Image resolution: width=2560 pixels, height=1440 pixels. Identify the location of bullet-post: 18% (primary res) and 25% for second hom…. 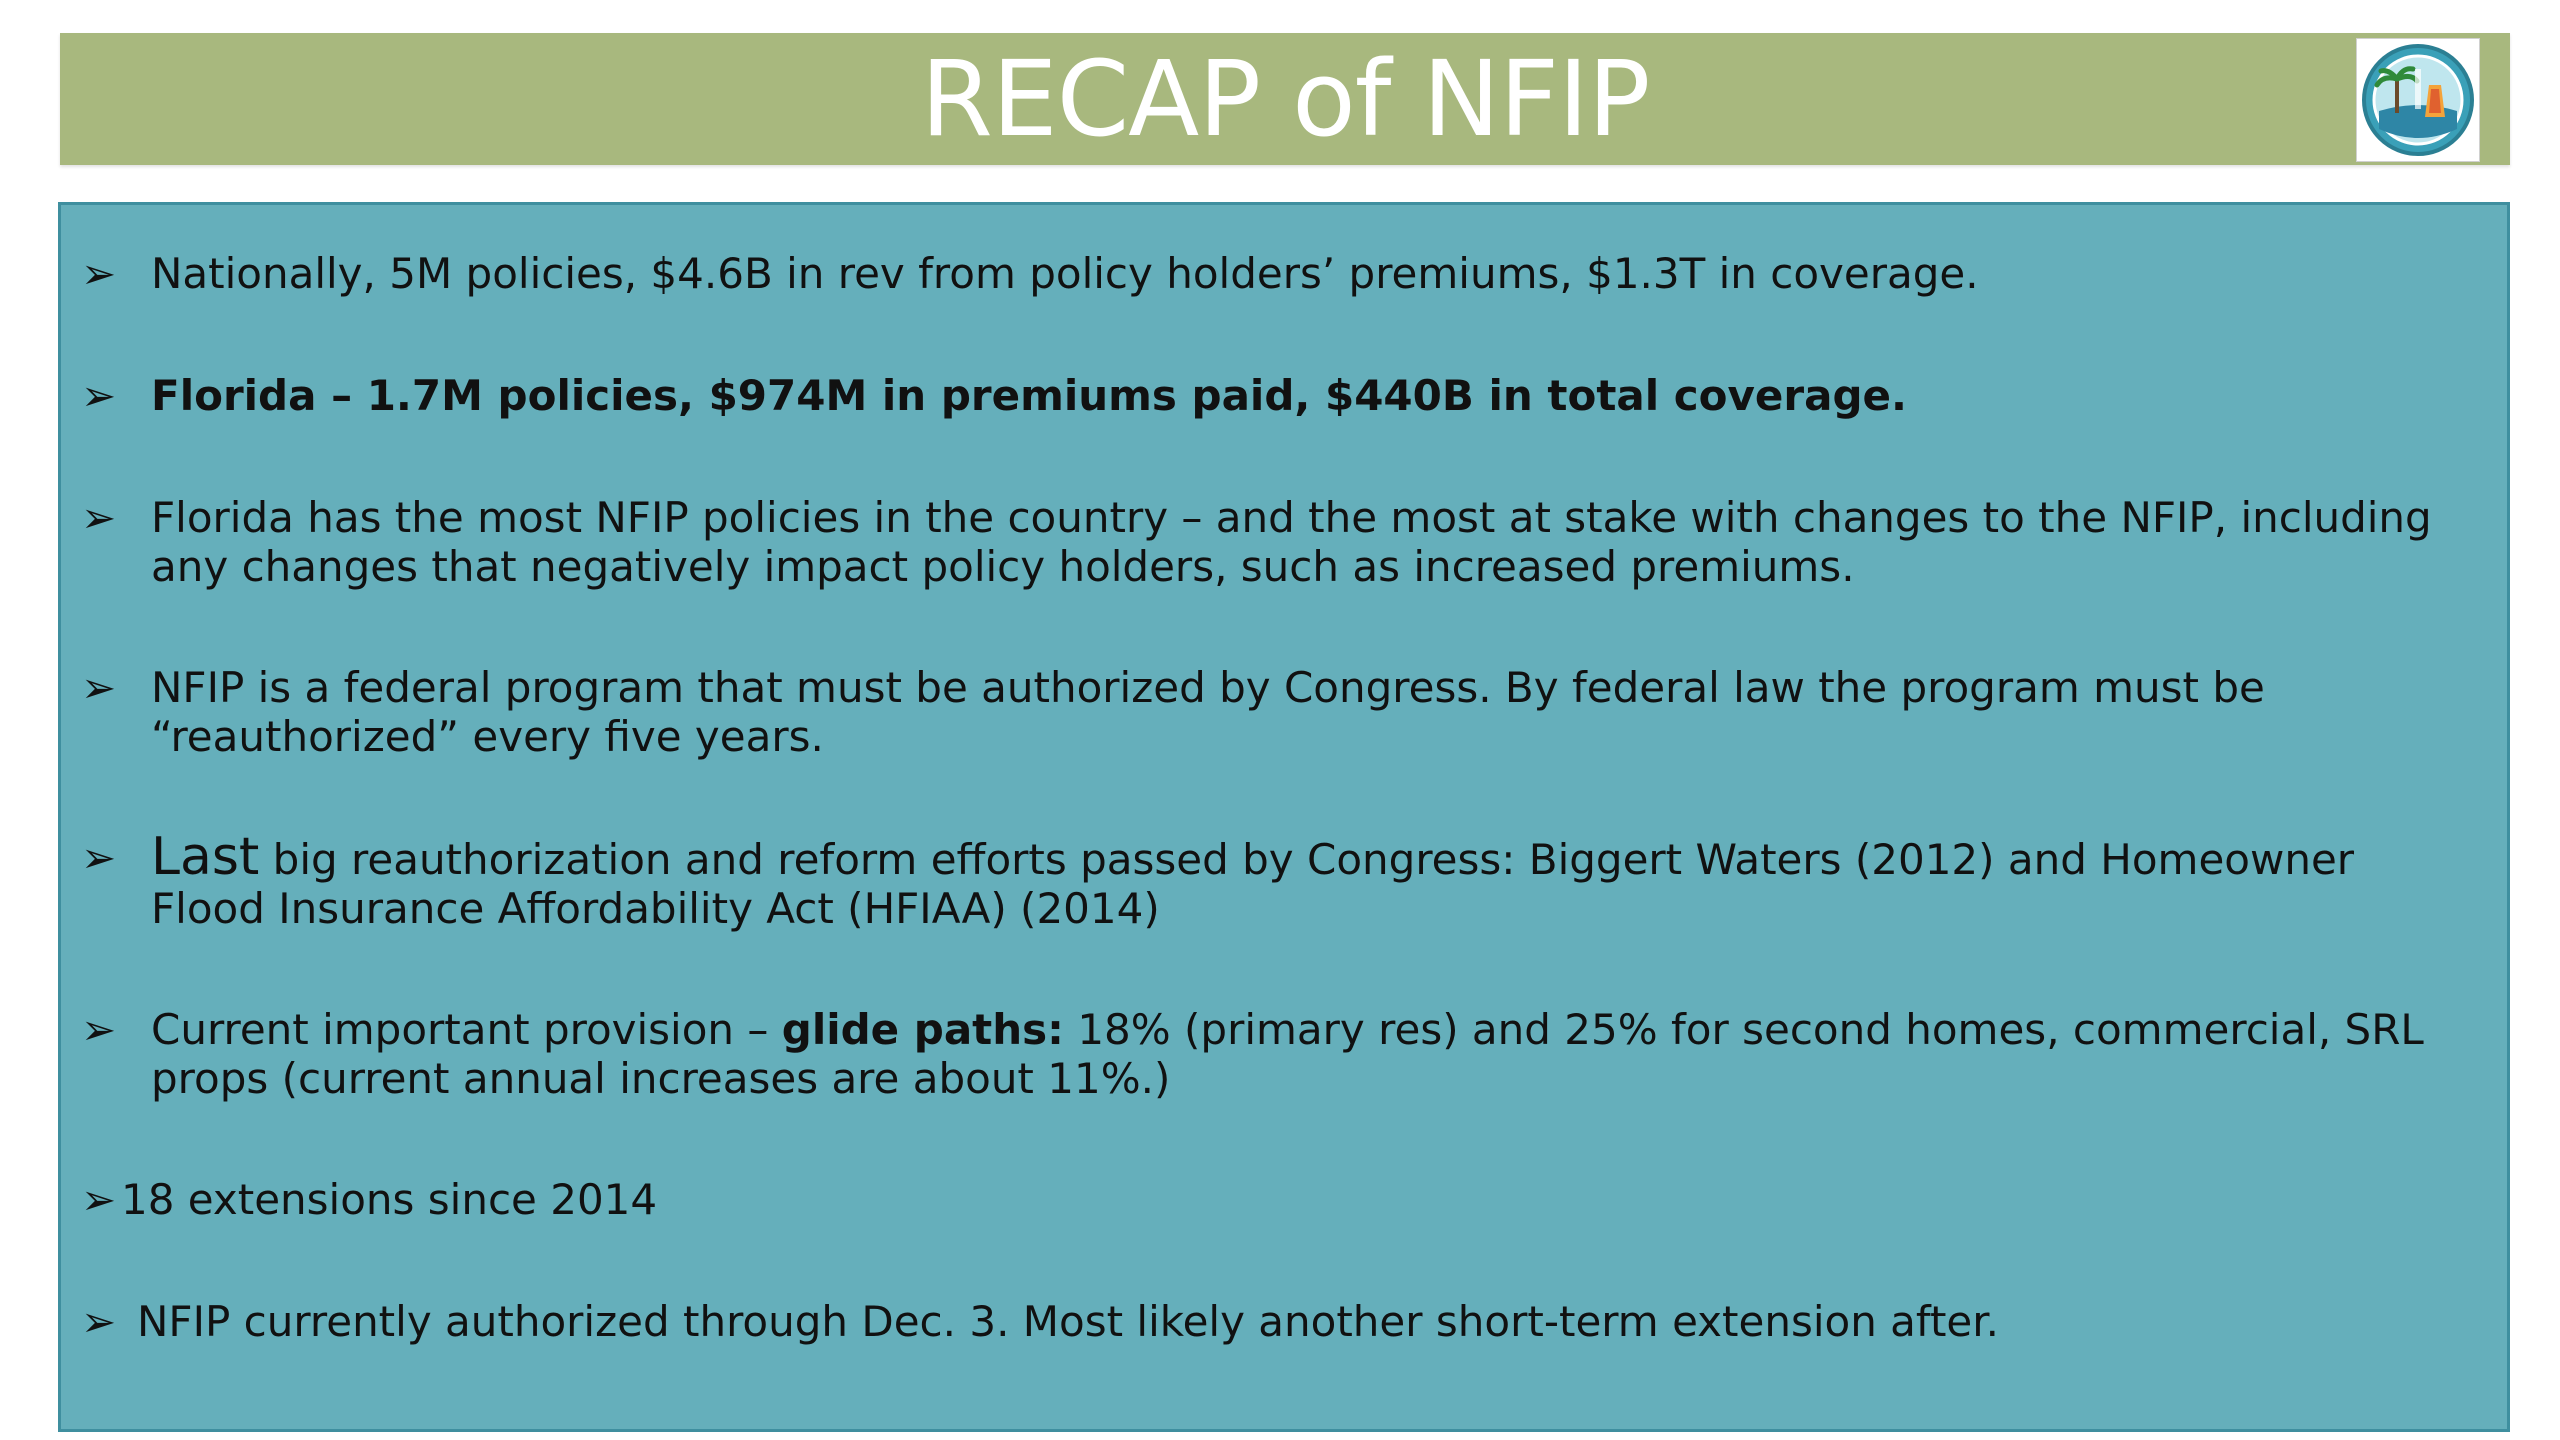
(1287, 1054).